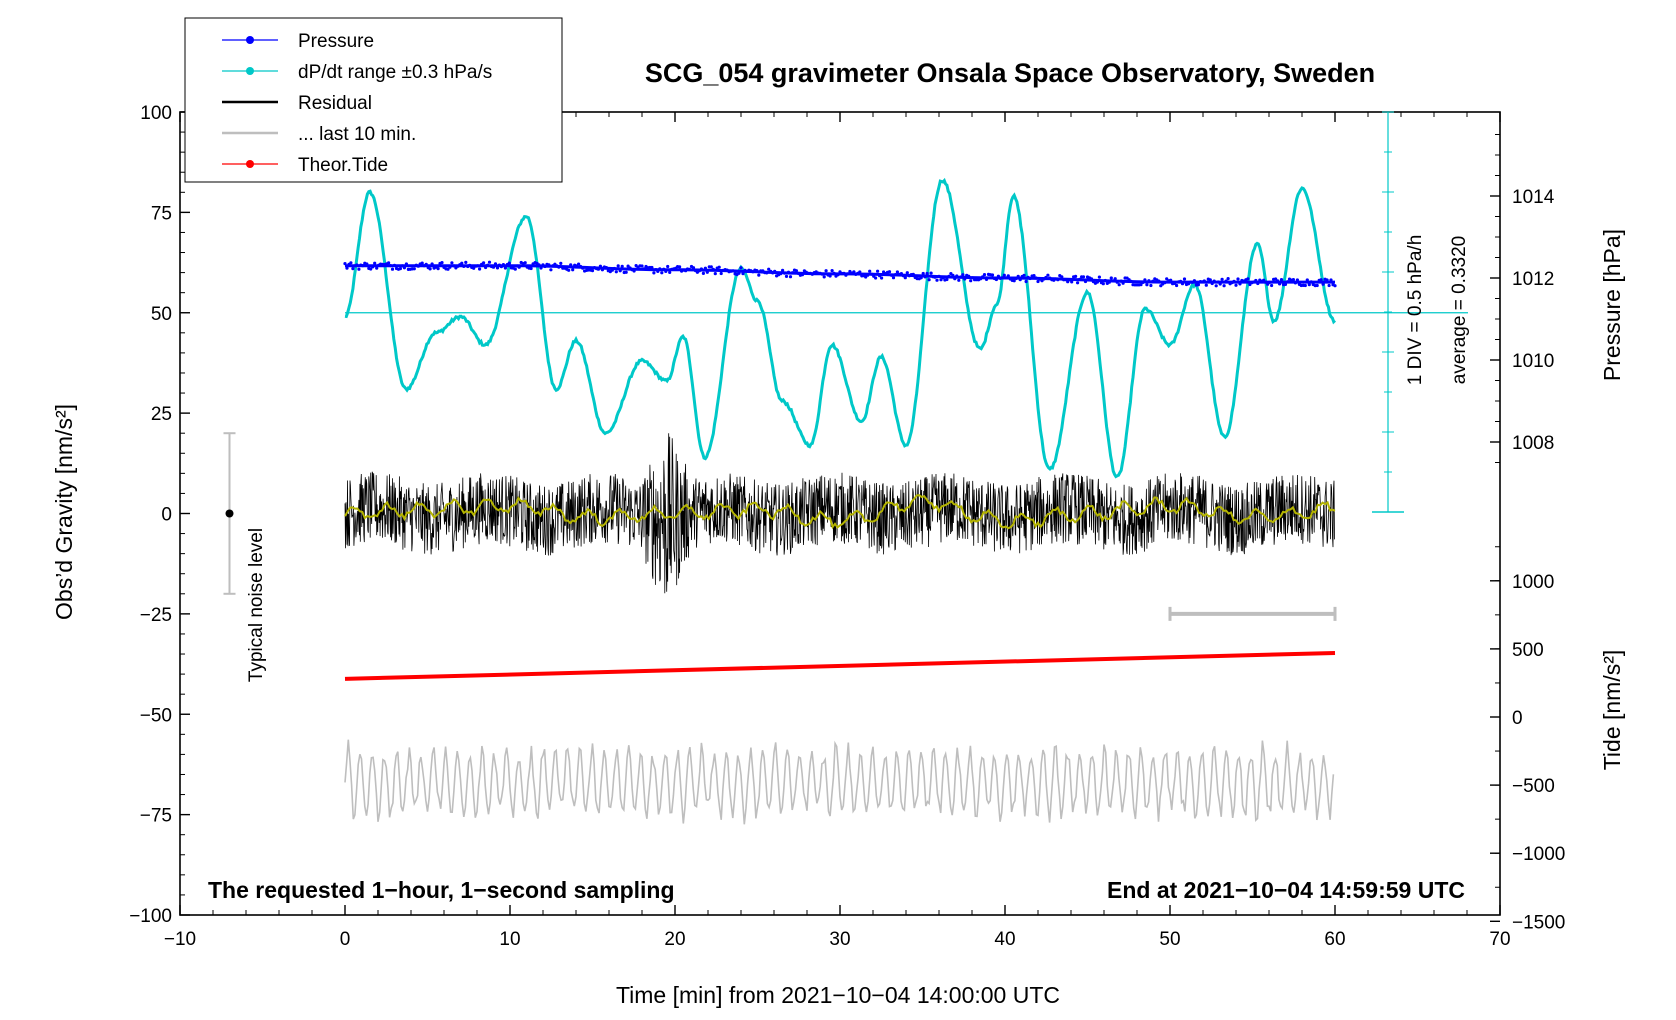  I want to click on y-tick-label: 100, so click(156, 113).